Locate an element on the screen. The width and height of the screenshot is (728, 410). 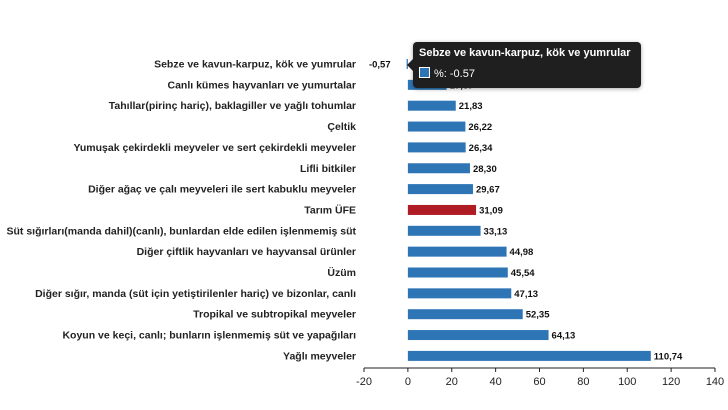
tooltip-swatch is located at coordinates (424, 72).